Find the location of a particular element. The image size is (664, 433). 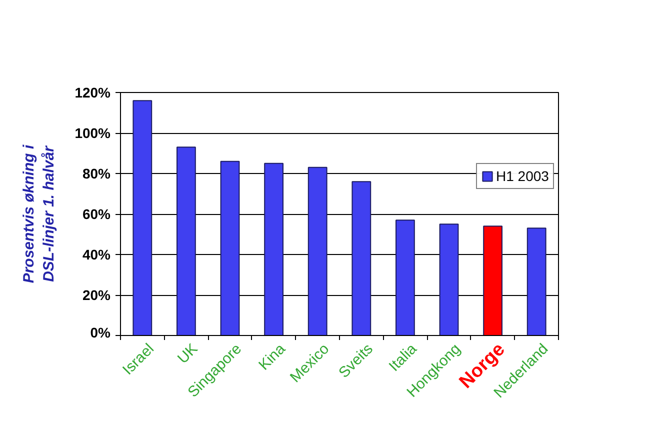

y-tick-label: 120% is located at coordinates (93, 92).